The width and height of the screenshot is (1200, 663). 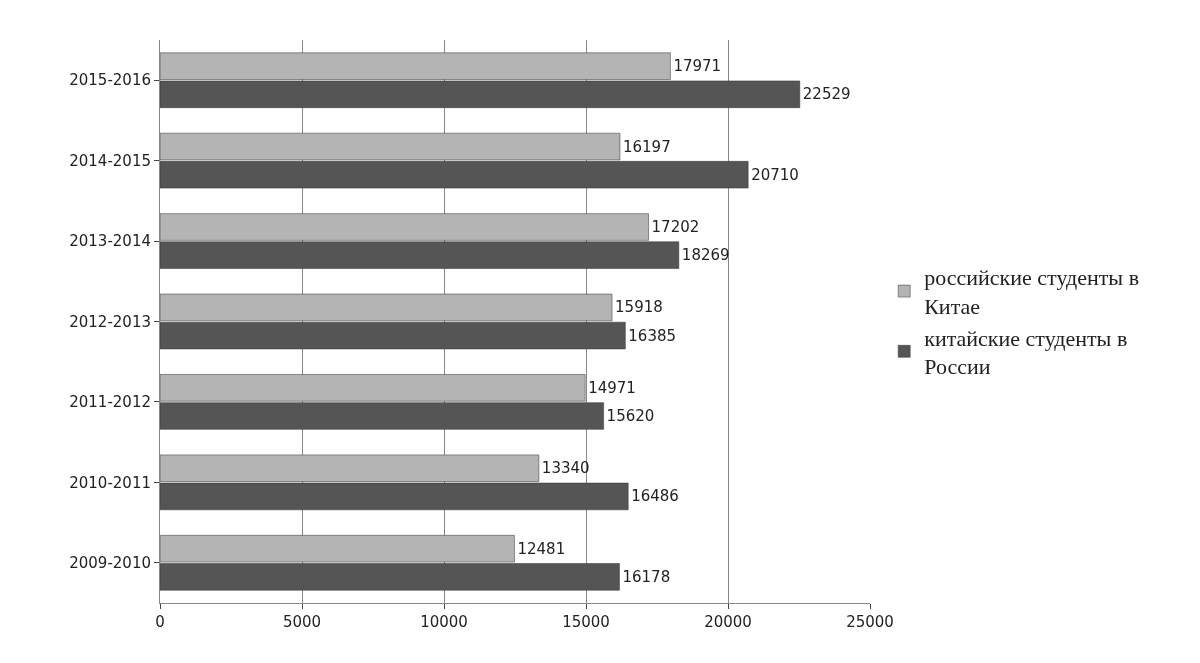 I want to click on data-label: 17202, so click(x=675, y=227).